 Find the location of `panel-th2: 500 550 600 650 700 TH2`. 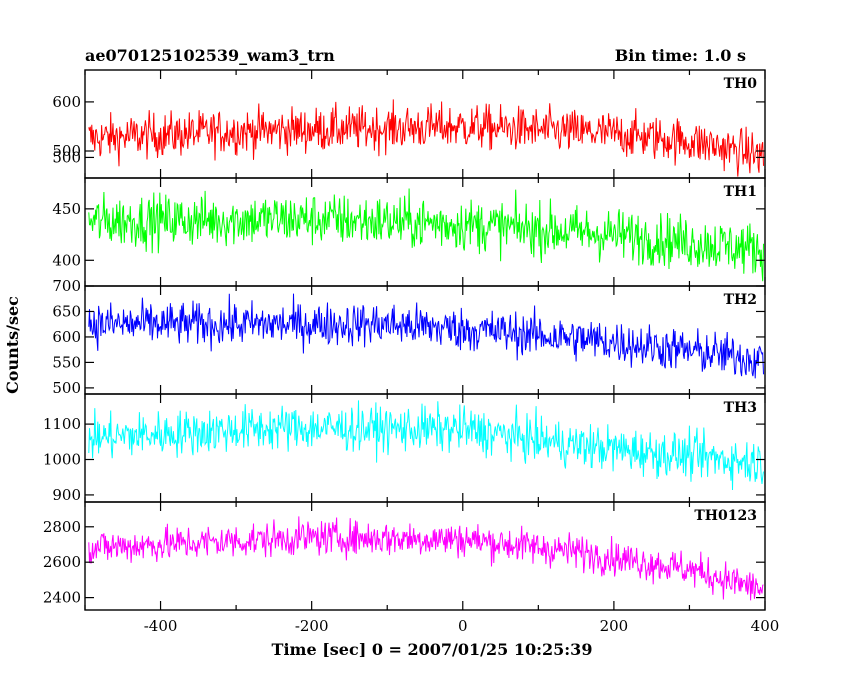

panel-th2: 500 550 600 650 700 TH2 is located at coordinates (409, 337).